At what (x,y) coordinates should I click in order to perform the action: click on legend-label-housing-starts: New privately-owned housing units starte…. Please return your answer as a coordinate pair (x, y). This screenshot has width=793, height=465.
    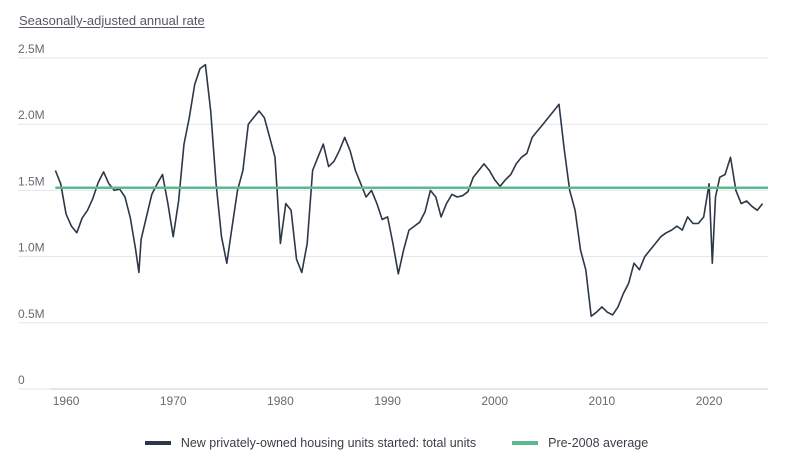
    Looking at the image, I should click on (328, 443).